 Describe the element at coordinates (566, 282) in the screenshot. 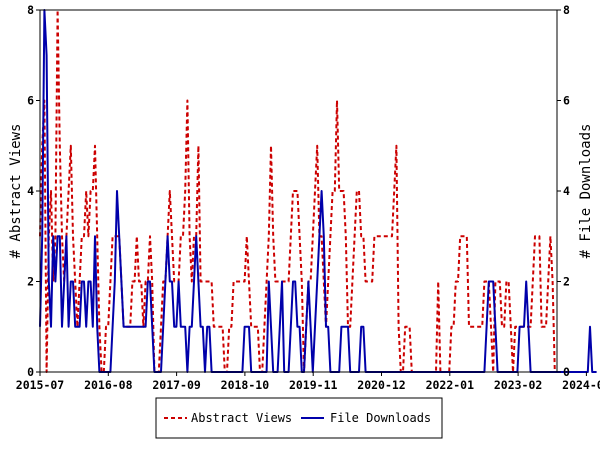

I see `y-tick-right-label: 2` at that location.